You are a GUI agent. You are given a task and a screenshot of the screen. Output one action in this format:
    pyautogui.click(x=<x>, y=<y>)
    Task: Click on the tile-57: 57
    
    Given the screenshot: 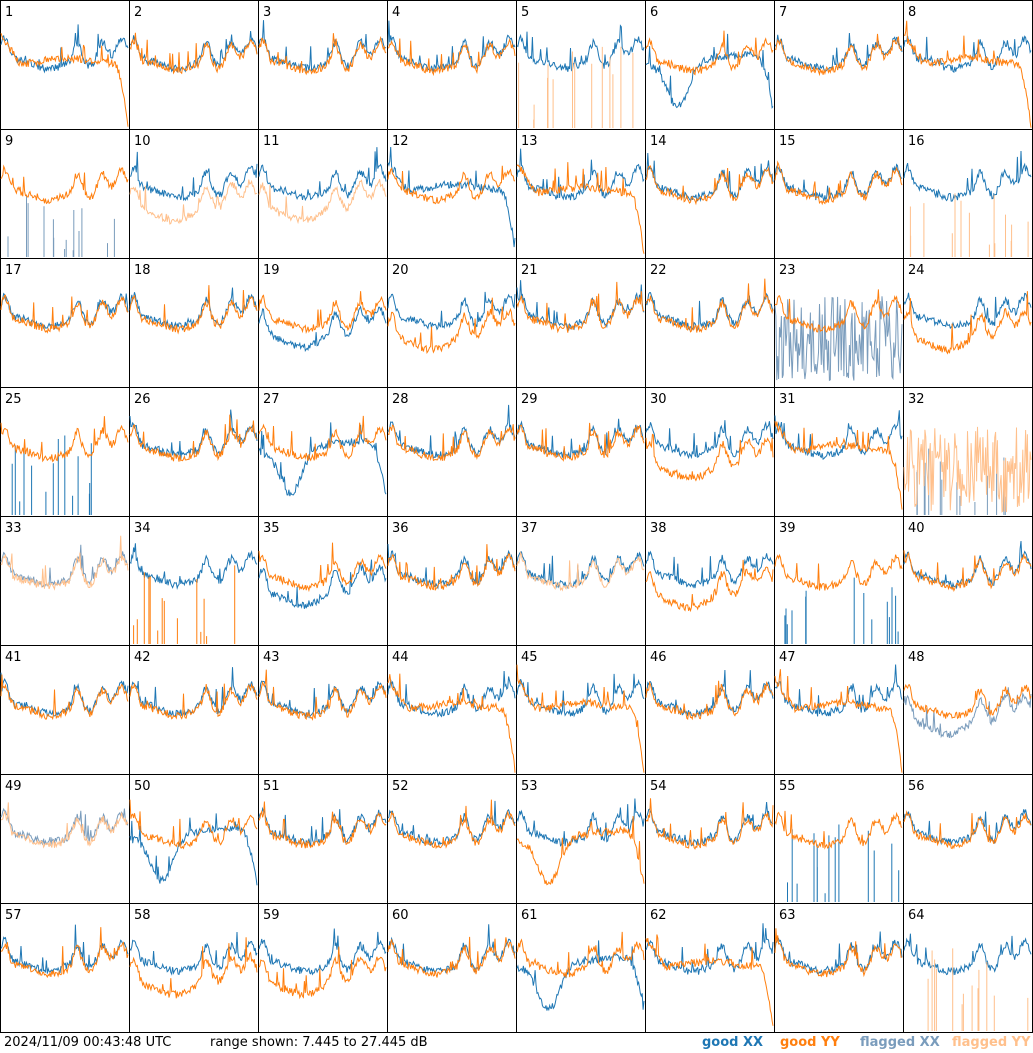 What is the action you would take?
    pyautogui.click(x=65, y=968)
    